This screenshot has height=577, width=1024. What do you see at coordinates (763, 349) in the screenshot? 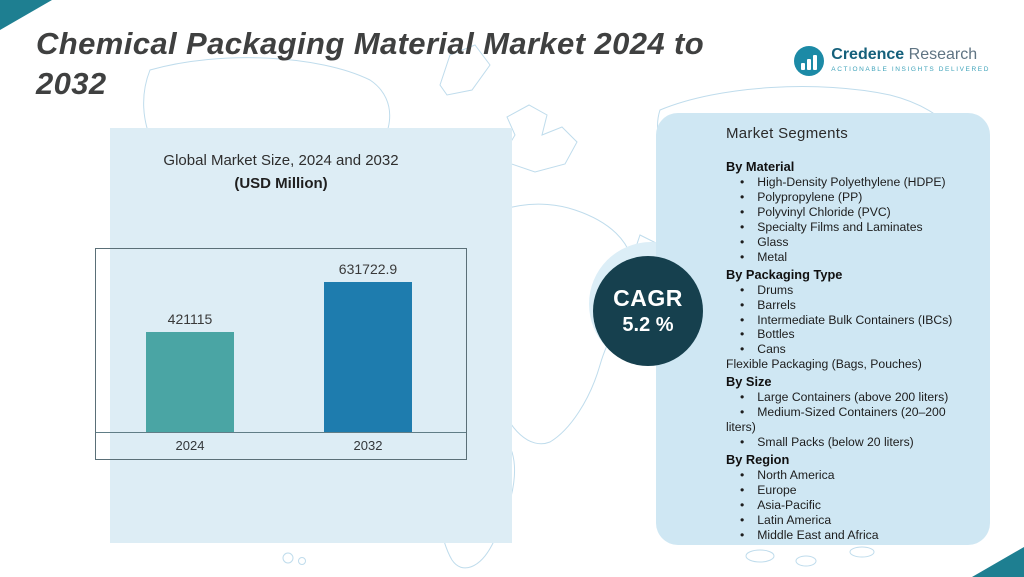
I see `segment-item: • Cans` at bounding box center [763, 349].